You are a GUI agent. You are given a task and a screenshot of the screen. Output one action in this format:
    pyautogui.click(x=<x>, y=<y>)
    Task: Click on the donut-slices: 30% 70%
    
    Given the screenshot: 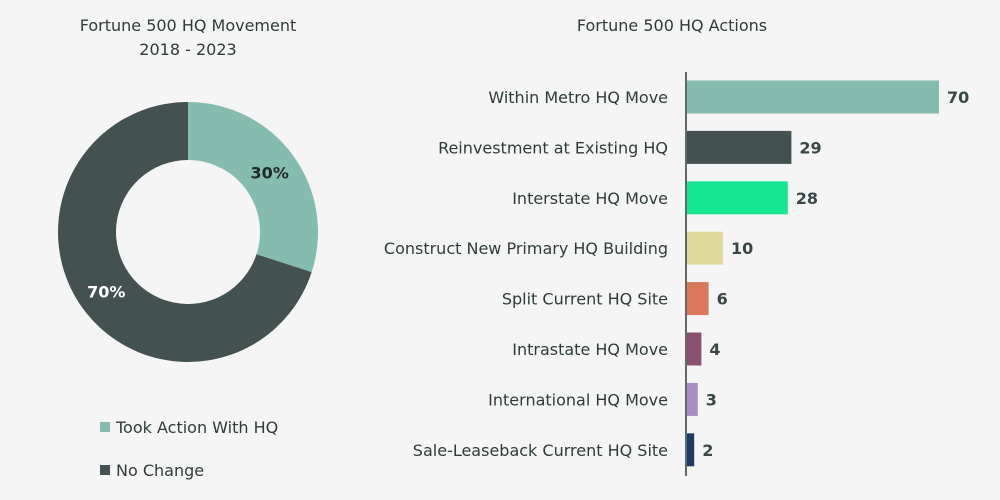 What is the action you would take?
    pyautogui.click(x=188, y=232)
    